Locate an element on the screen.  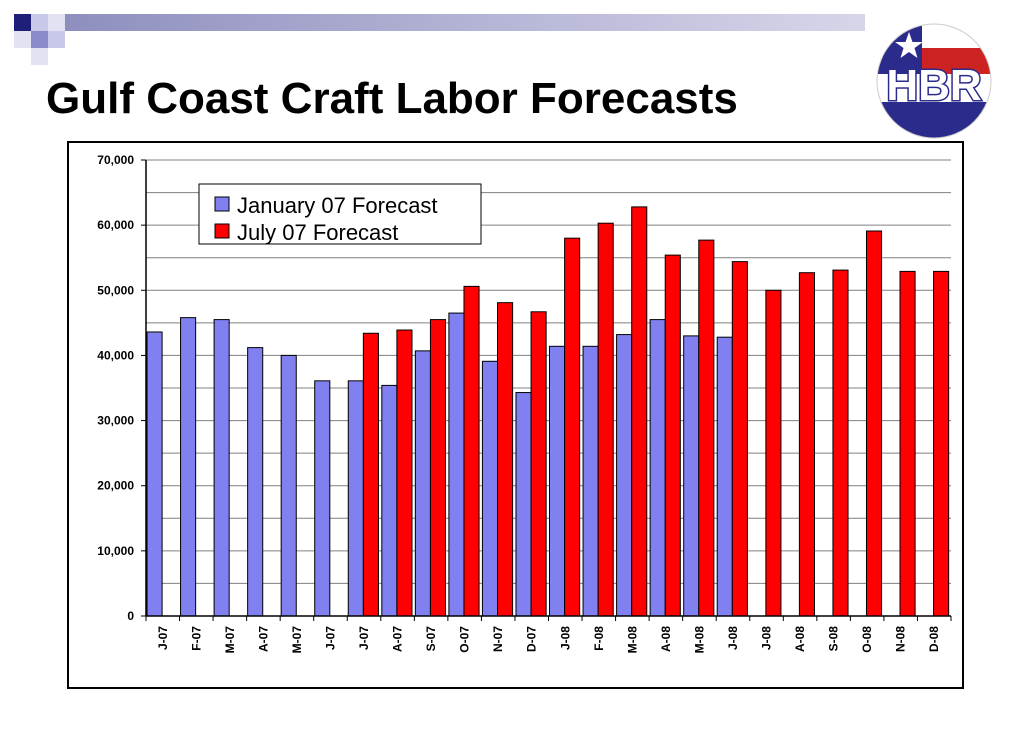
hbr-logo: HBR is located at coordinates (934, 81).